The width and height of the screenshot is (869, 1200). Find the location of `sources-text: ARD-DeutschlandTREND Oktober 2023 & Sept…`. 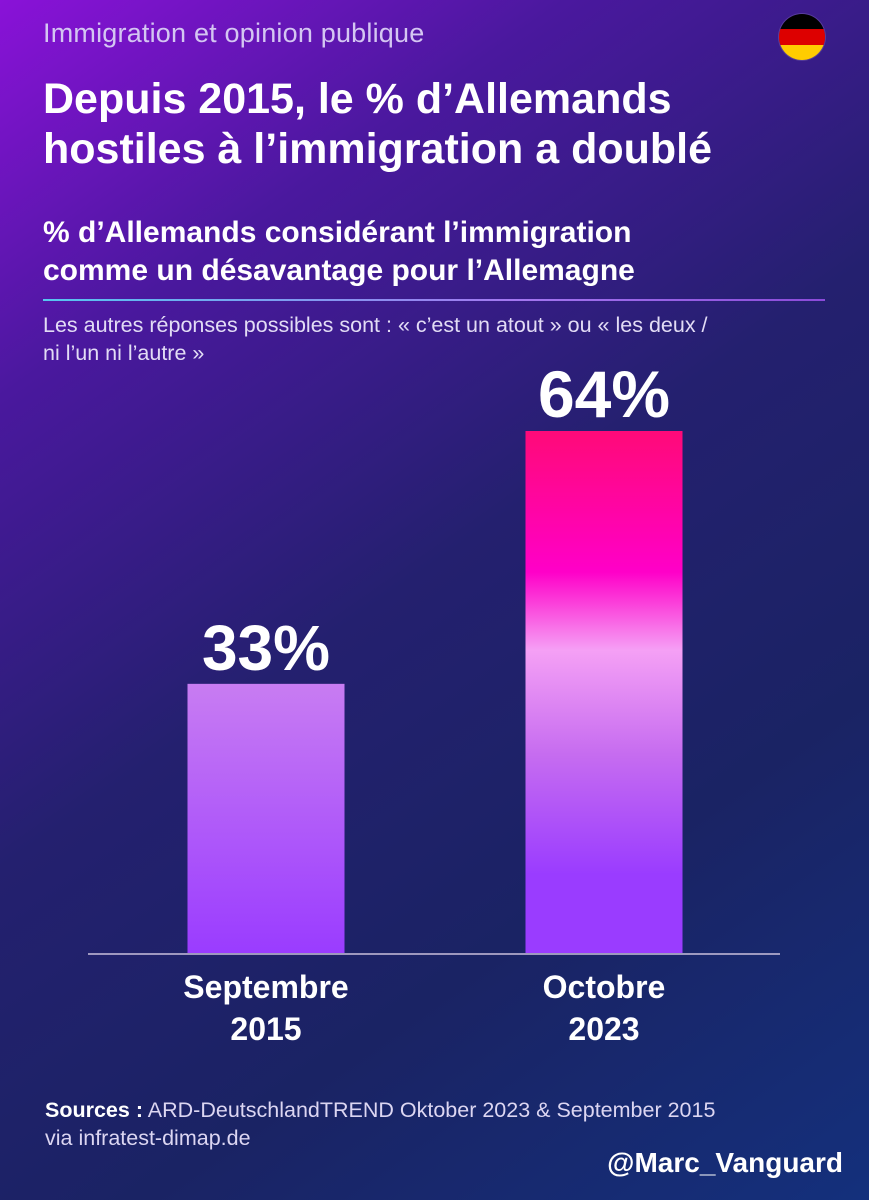

sources-text: ARD-DeutschlandTREND Oktober 2023 & Sept… is located at coordinates (431, 1110).